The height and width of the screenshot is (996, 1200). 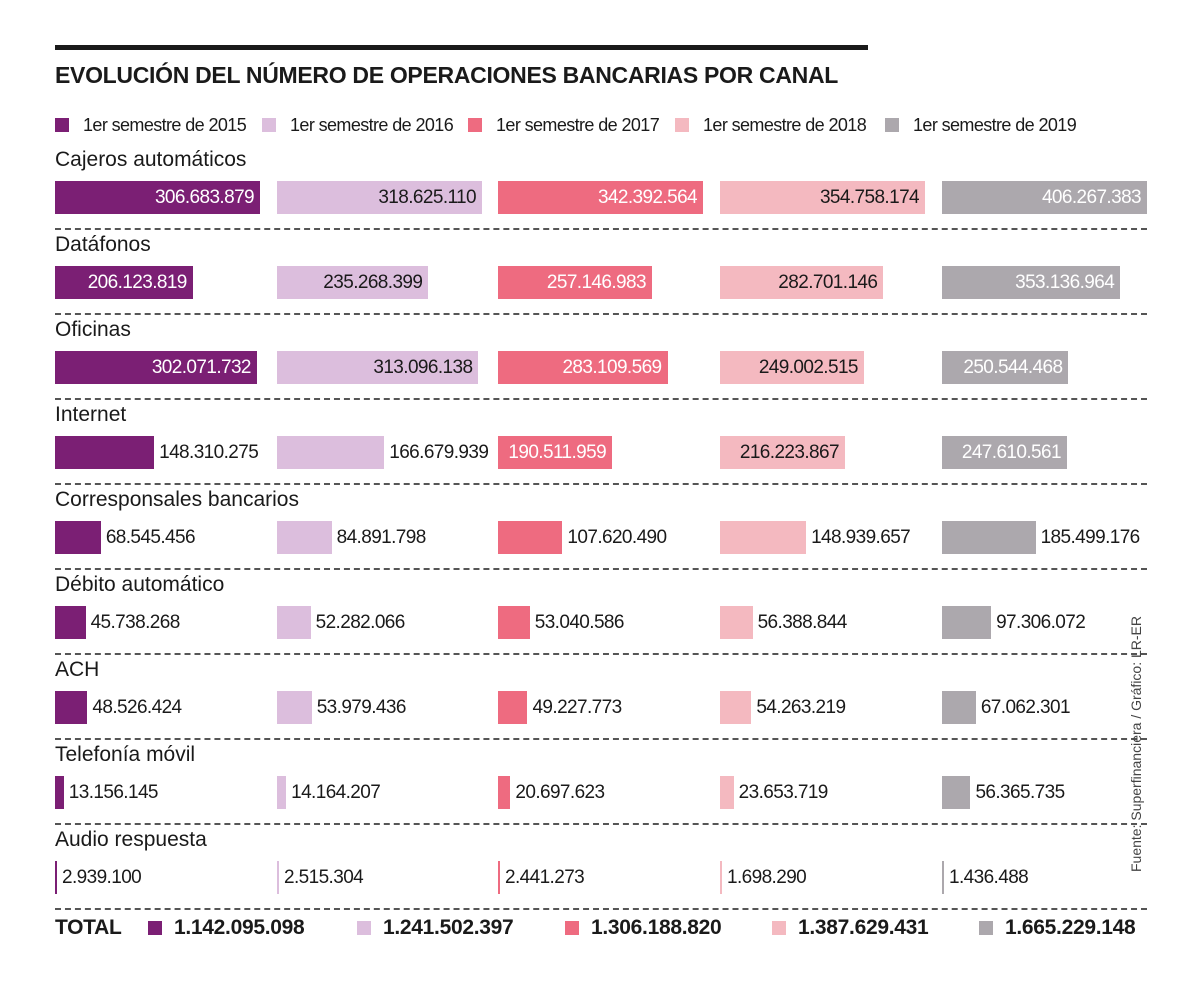 I want to click on data-label: 206.123.819, so click(x=137, y=282).